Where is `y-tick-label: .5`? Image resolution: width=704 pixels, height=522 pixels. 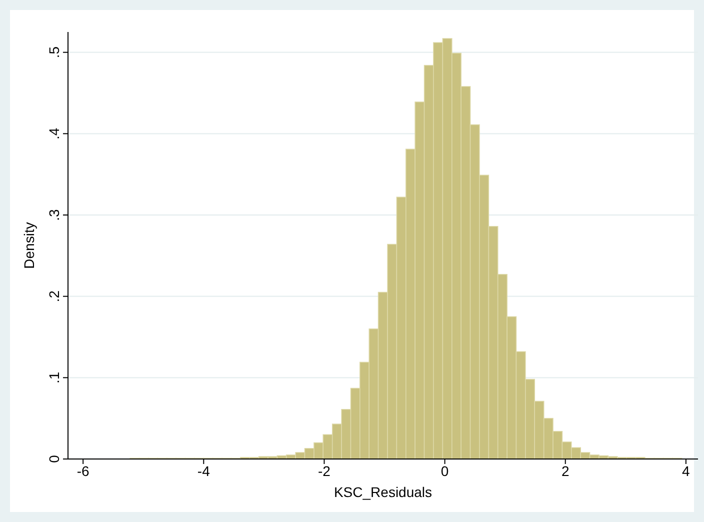
y-tick-label: .5 is located at coordinates (54, 52).